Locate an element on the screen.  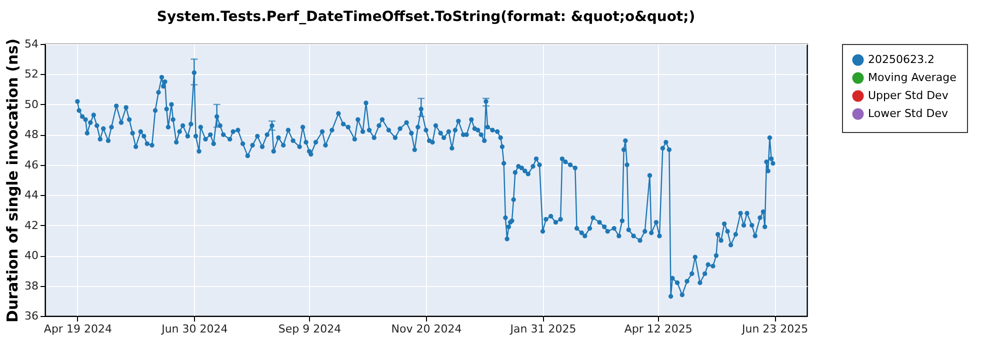
y-tick-label: 52 is located at coordinates (31, 74).